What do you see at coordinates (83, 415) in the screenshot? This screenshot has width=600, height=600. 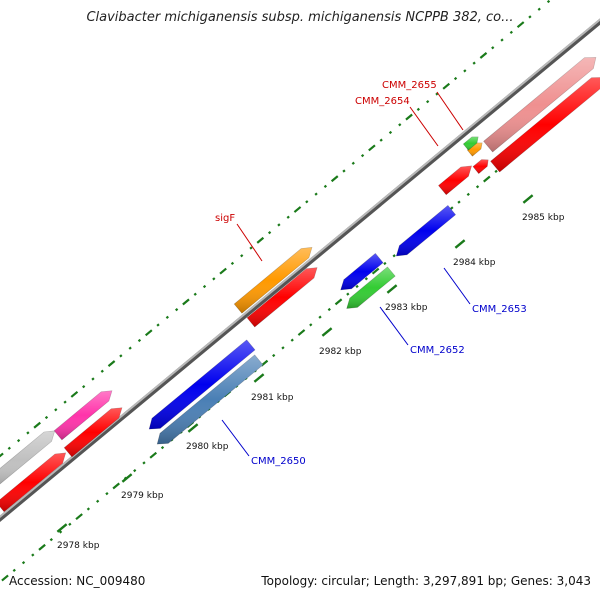 I see `pink-feature-arrow-shade` at bounding box center [83, 415].